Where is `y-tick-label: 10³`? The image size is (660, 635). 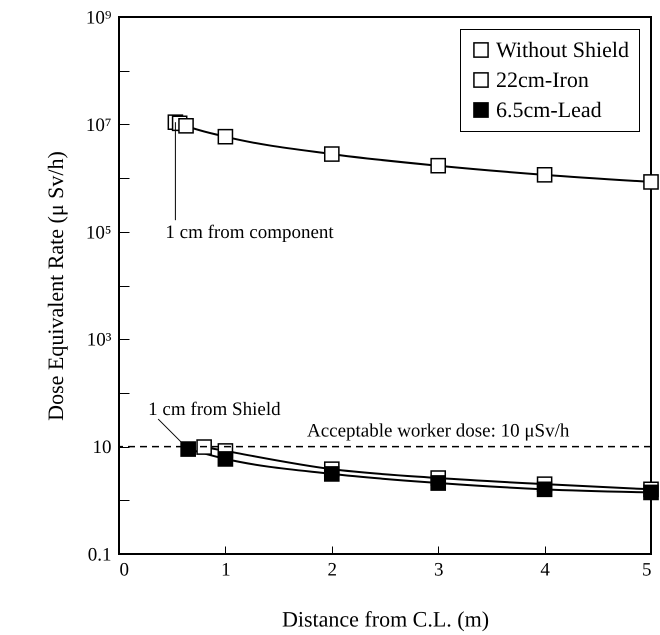
y-tick-label: 10³ is located at coordinates (99, 340).